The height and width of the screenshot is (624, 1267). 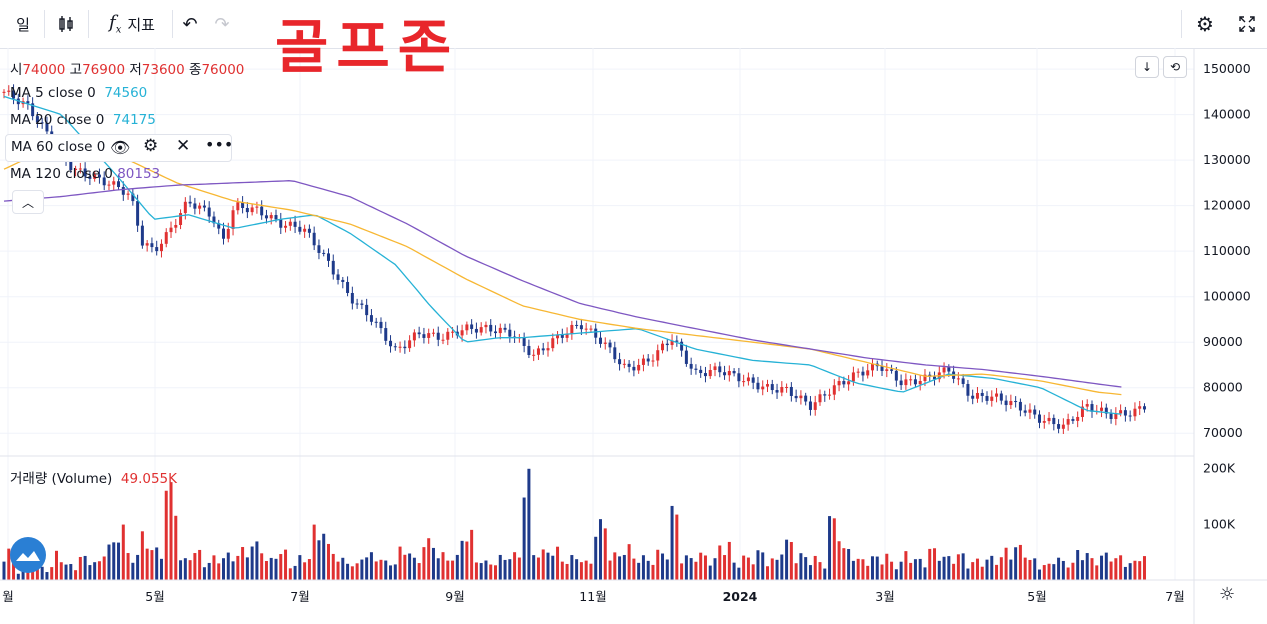 I want to click on settings-gear-icon: ⚙, so click(x=1205, y=24).